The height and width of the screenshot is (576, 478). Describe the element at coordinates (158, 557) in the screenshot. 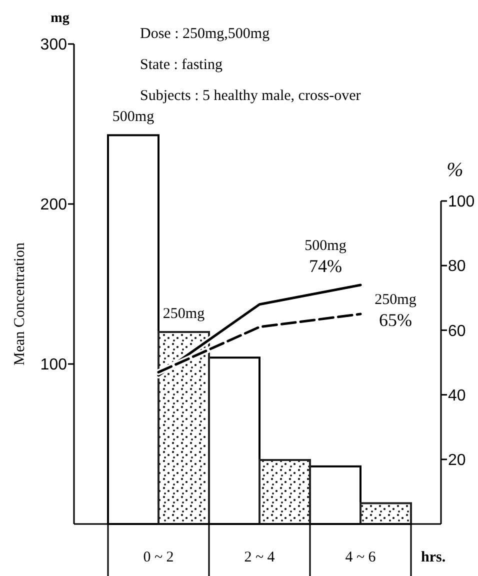

I see `x-tick-label: 0 ~ 2` at that location.